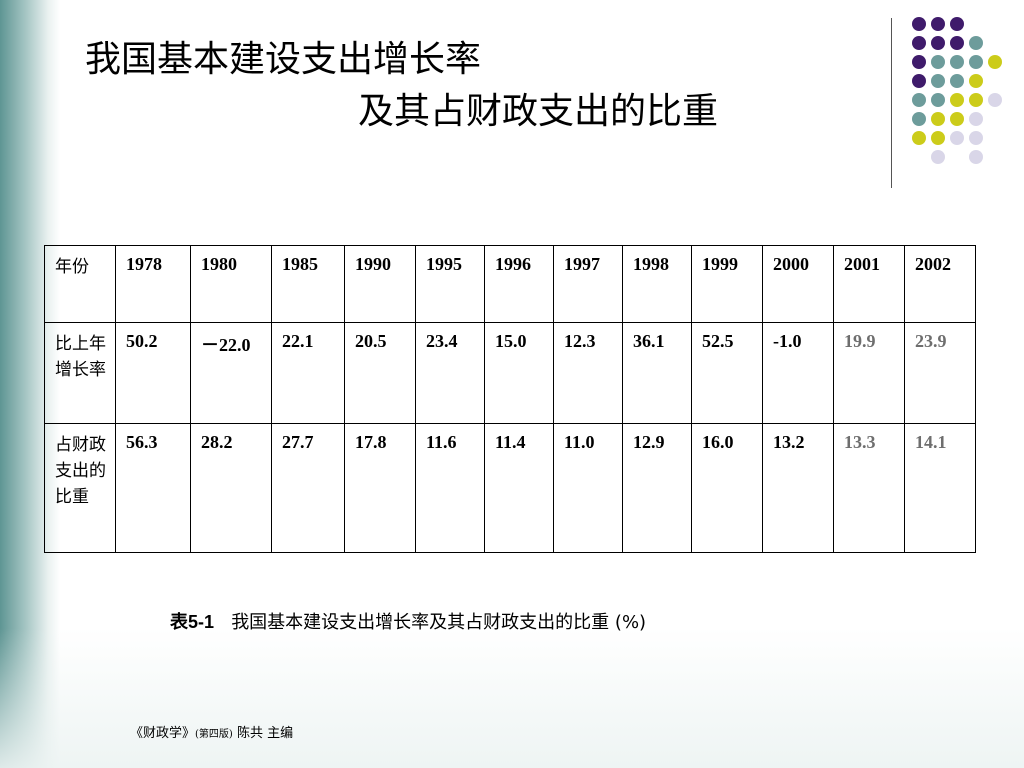 Image resolution: width=1024 pixels, height=768 pixels. What do you see at coordinates (450, 284) in the screenshot?
I see `year-cell: 1995` at bounding box center [450, 284].